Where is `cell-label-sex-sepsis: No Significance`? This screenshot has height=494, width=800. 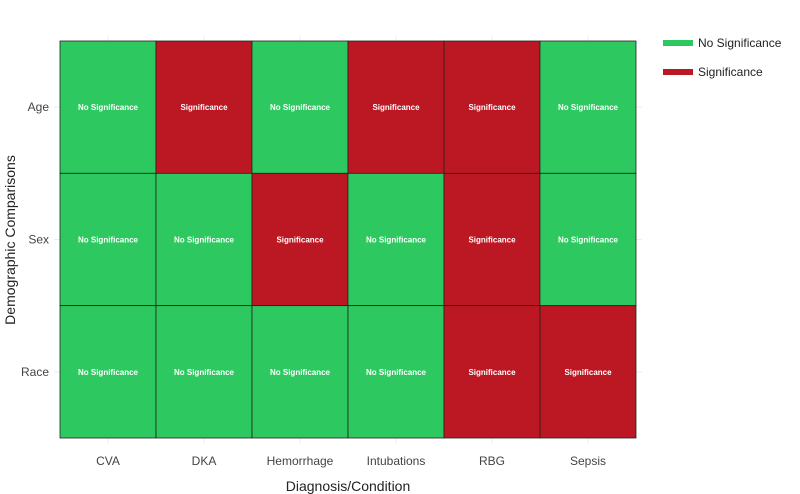
cell-label-sex-sepsis: No Significance is located at coordinates (588, 240).